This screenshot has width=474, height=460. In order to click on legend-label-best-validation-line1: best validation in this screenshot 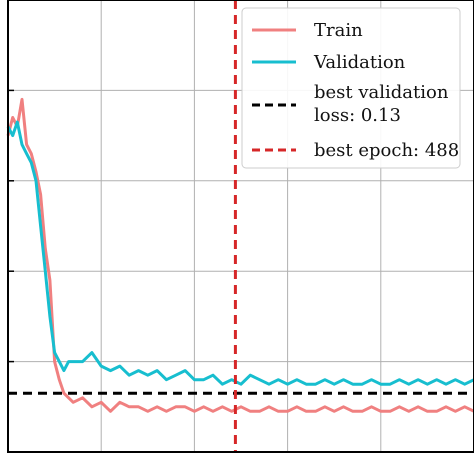, I will do `click(381, 92)`.